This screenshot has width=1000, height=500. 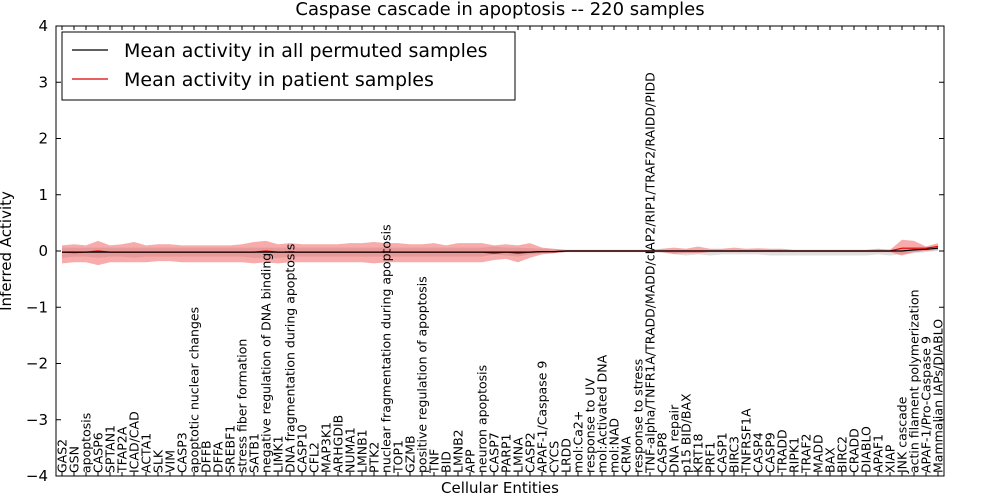 What do you see at coordinates (566, 455) in the screenshot?
I see `x-category-label: LRDD` at bounding box center [566, 455].